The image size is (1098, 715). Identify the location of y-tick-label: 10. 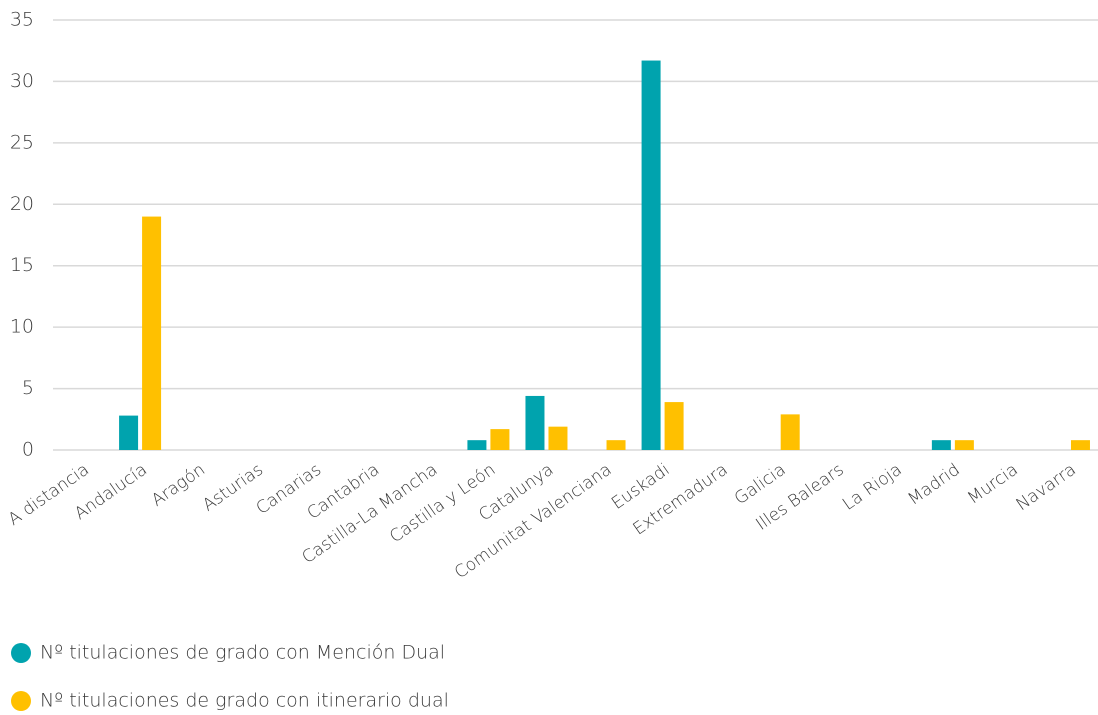
(22, 327).